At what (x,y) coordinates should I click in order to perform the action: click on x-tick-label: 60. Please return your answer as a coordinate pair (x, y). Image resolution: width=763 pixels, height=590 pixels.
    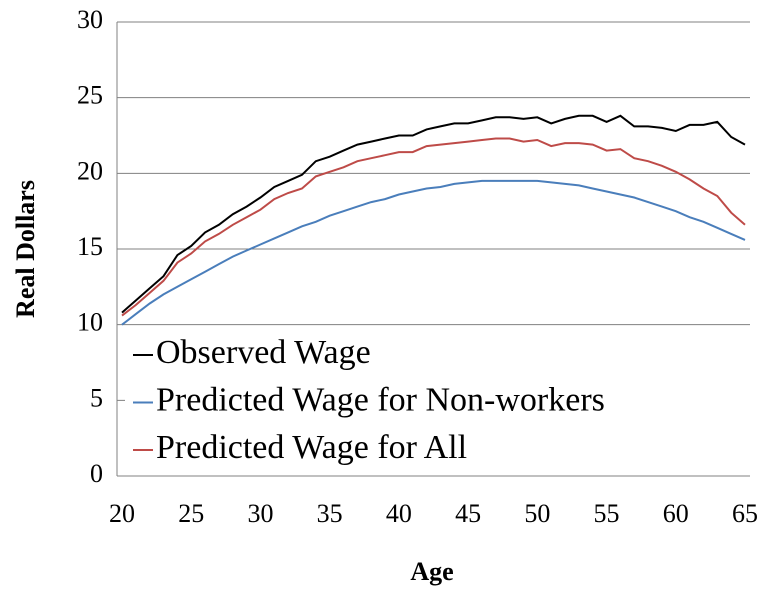
    Looking at the image, I should click on (676, 513).